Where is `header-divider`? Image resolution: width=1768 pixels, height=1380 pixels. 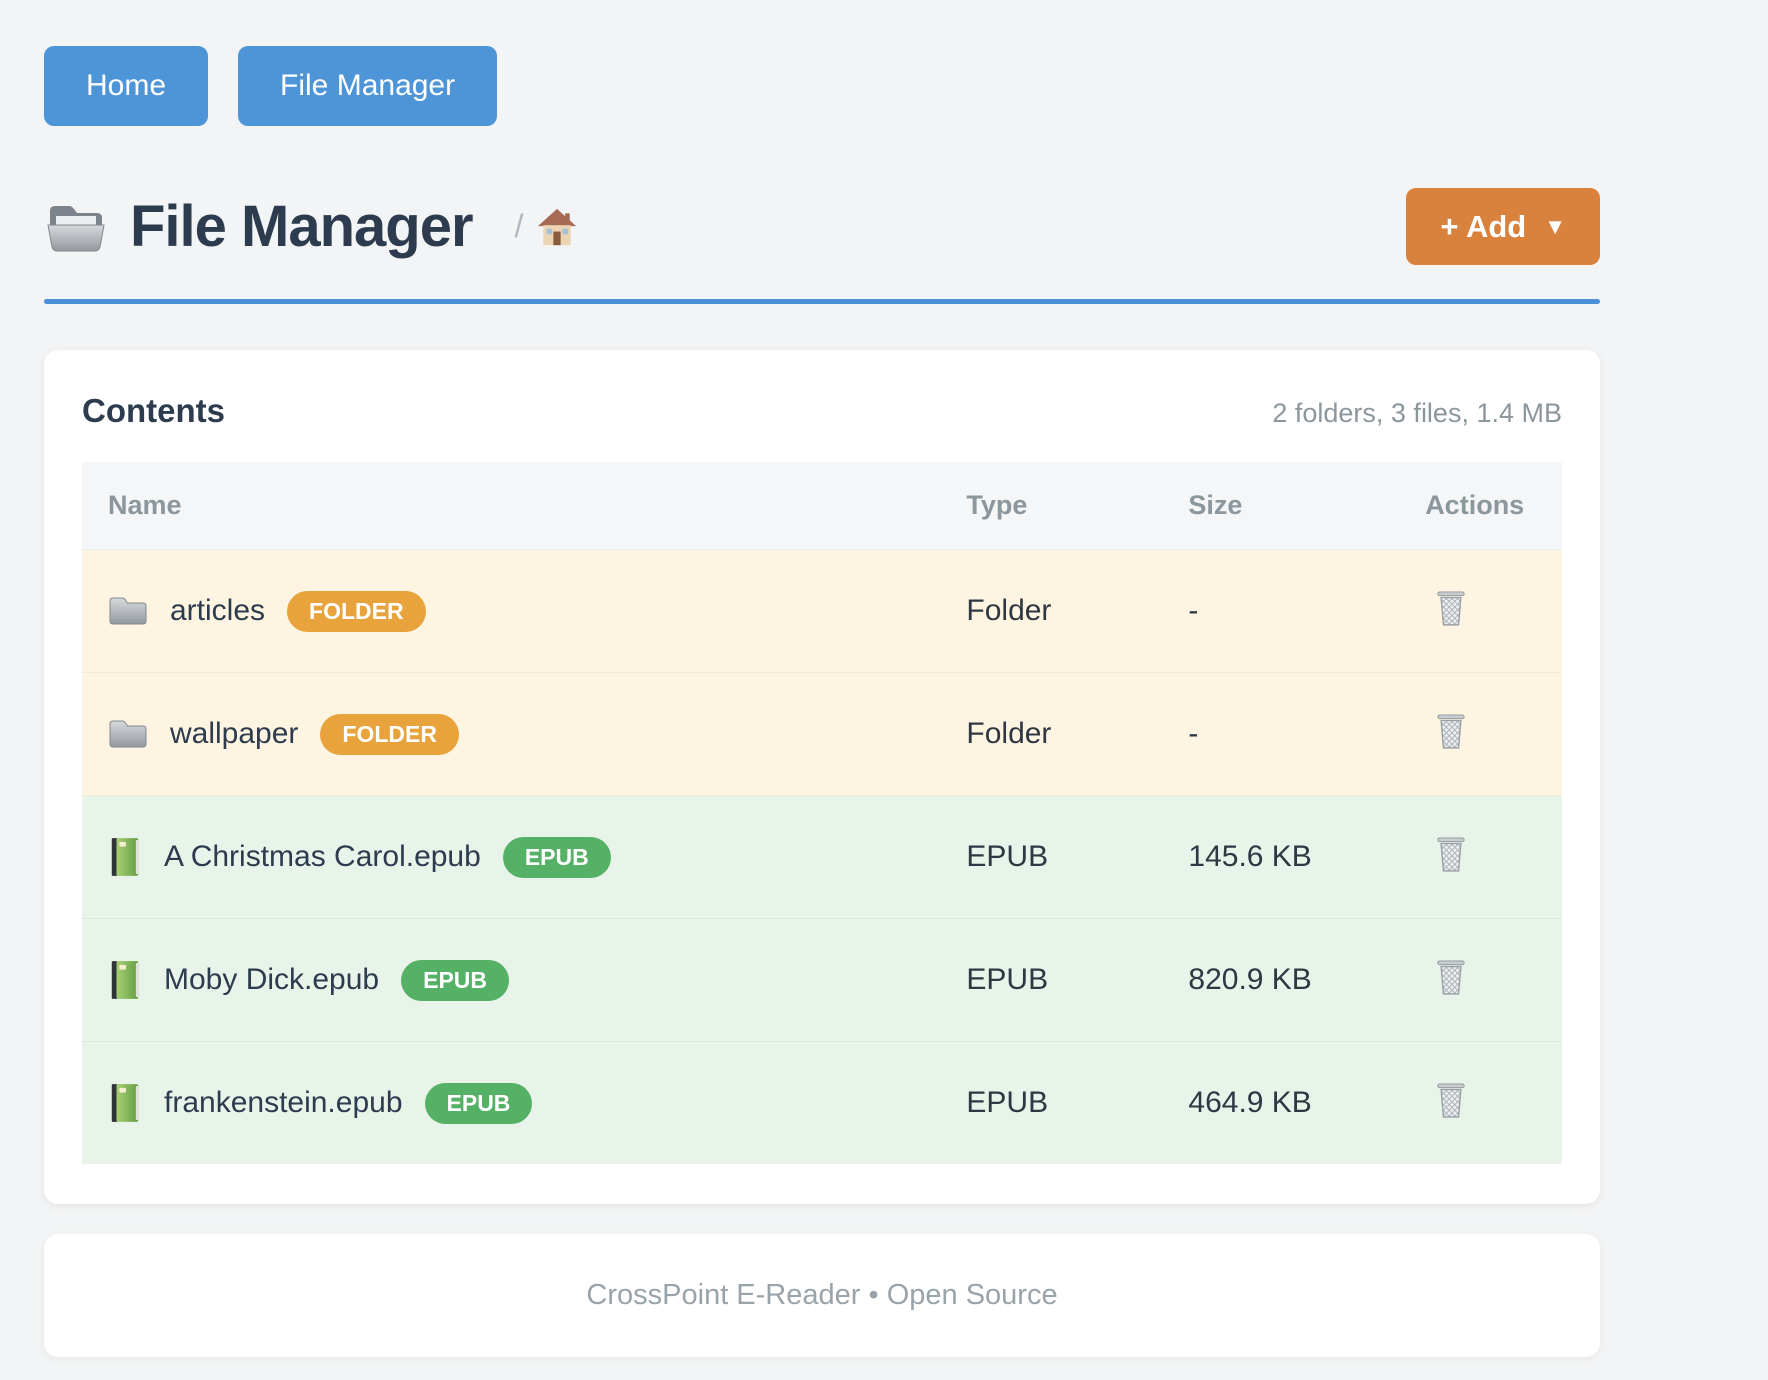 header-divider is located at coordinates (822, 301).